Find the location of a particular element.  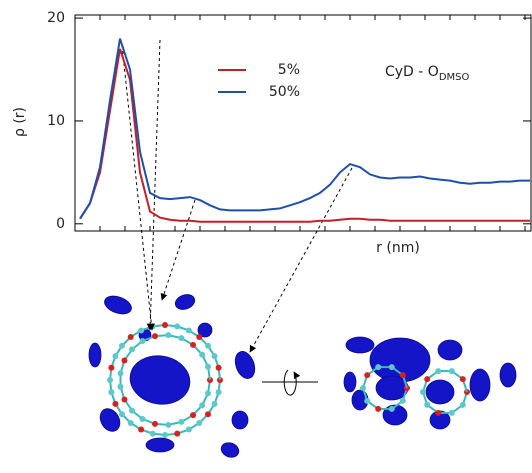

y-tick-label: 10 is located at coordinates (56, 121).